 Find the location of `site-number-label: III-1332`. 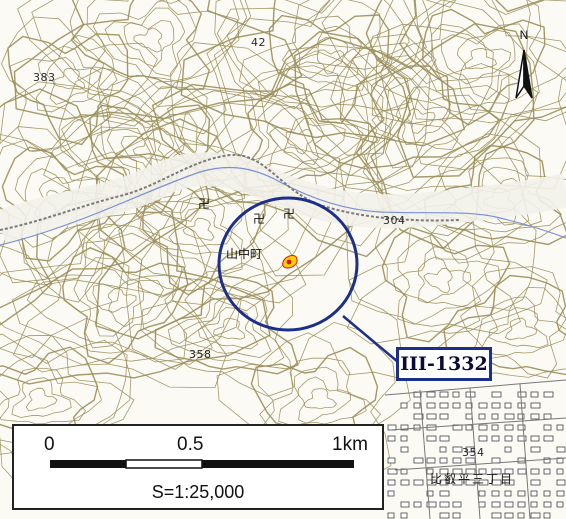

site-number-label: III-1332 is located at coordinates (444, 364).